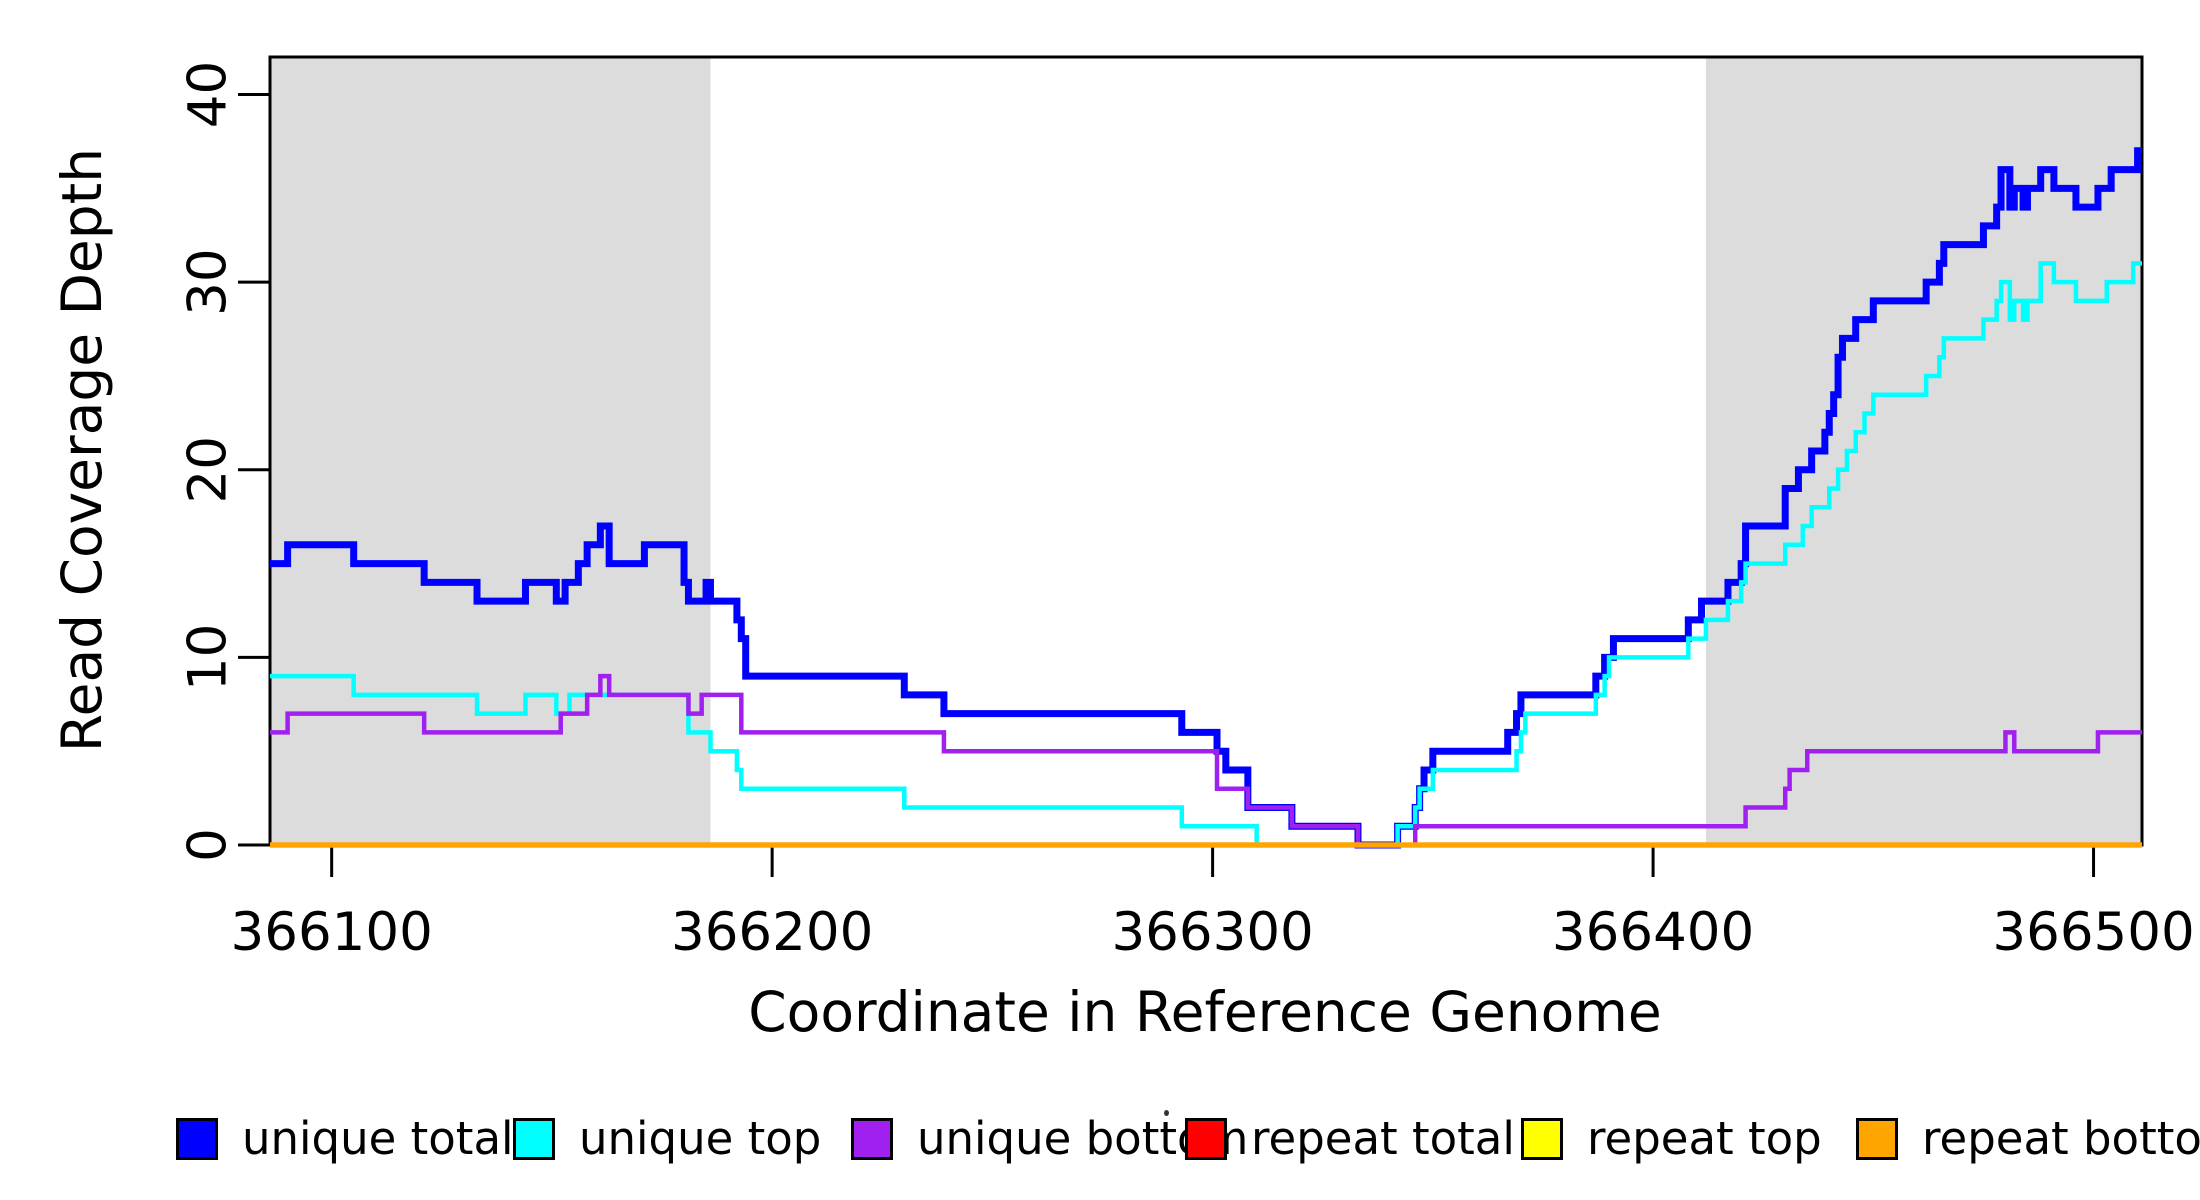  Describe the element at coordinates (1704, 1138) in the screenshot. I see `legend-label: repeat top` at that location.